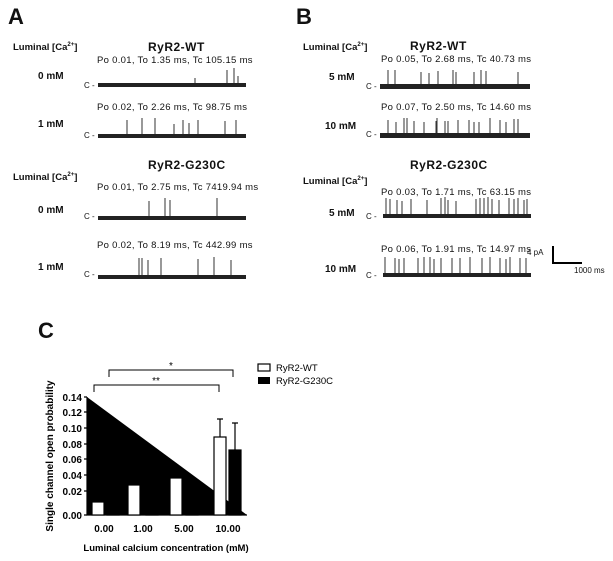 The height and width of the screenshot is (561, 613). Describe the element at coordinates (455, 128) in the screenshot. I see `trace-b-wt-10mm` at that location.